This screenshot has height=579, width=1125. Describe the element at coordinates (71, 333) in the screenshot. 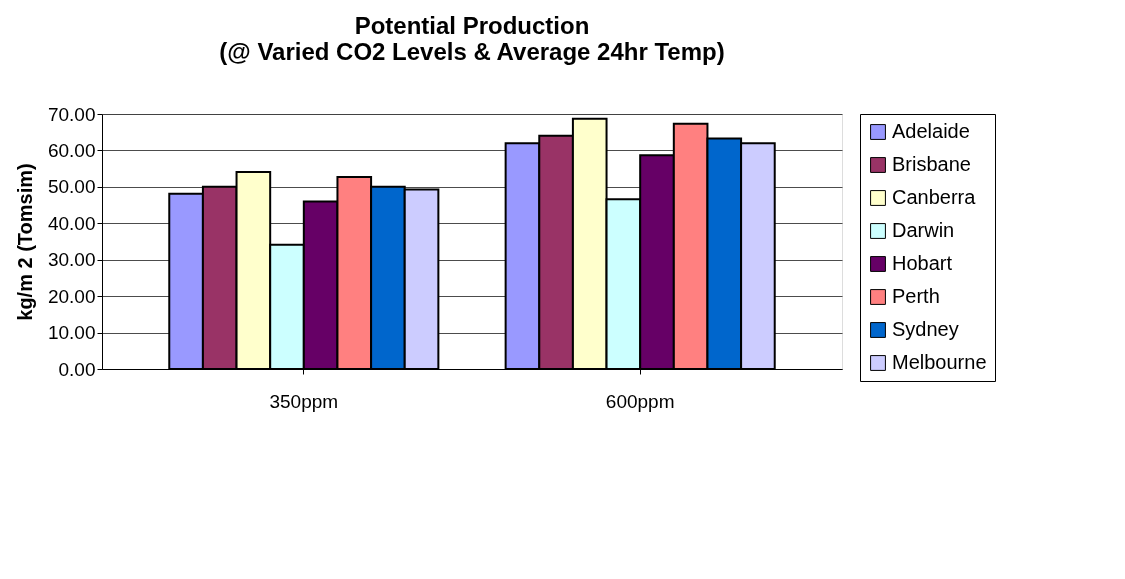

I see `y-tick-label: 10.00` at that location.